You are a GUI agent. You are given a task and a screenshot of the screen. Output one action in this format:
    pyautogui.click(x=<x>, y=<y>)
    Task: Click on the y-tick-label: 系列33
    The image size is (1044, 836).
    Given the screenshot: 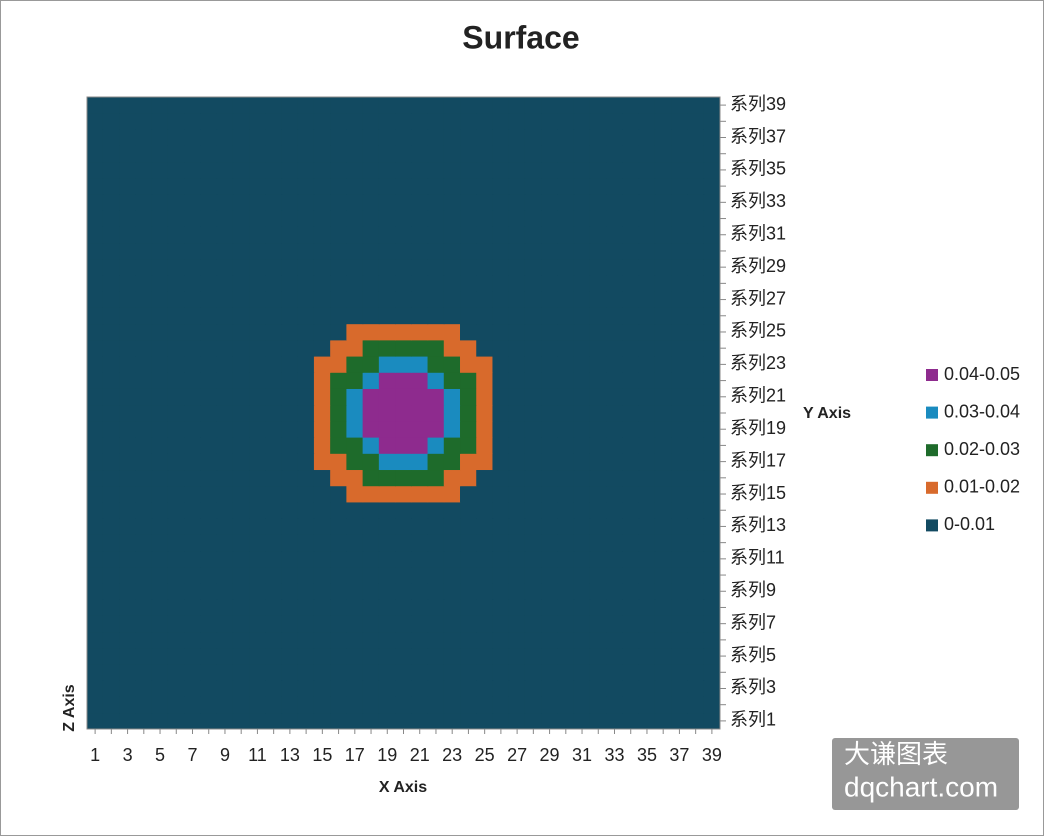 What is the action you would take?
    pyautogui.click(x=758, y=201)
    